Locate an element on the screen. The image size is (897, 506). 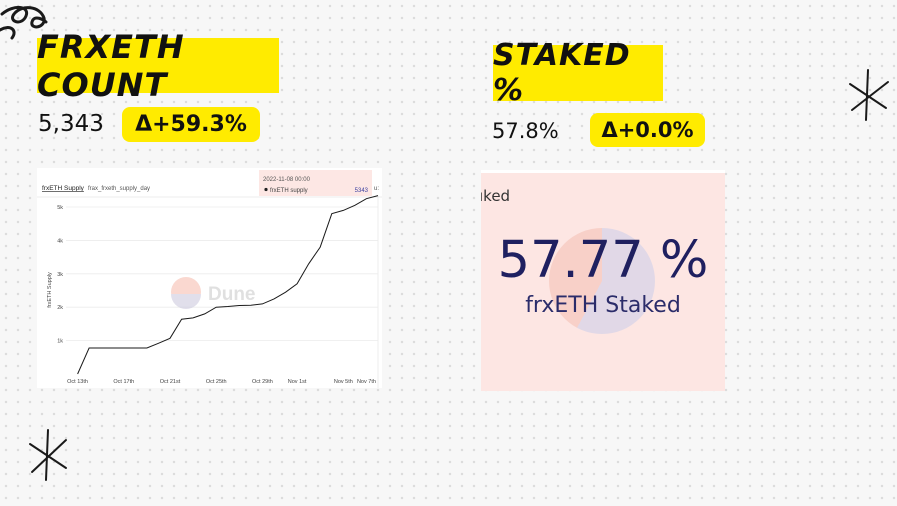
staked-percent-title: STAKED % is located at coordinates (578, 73).